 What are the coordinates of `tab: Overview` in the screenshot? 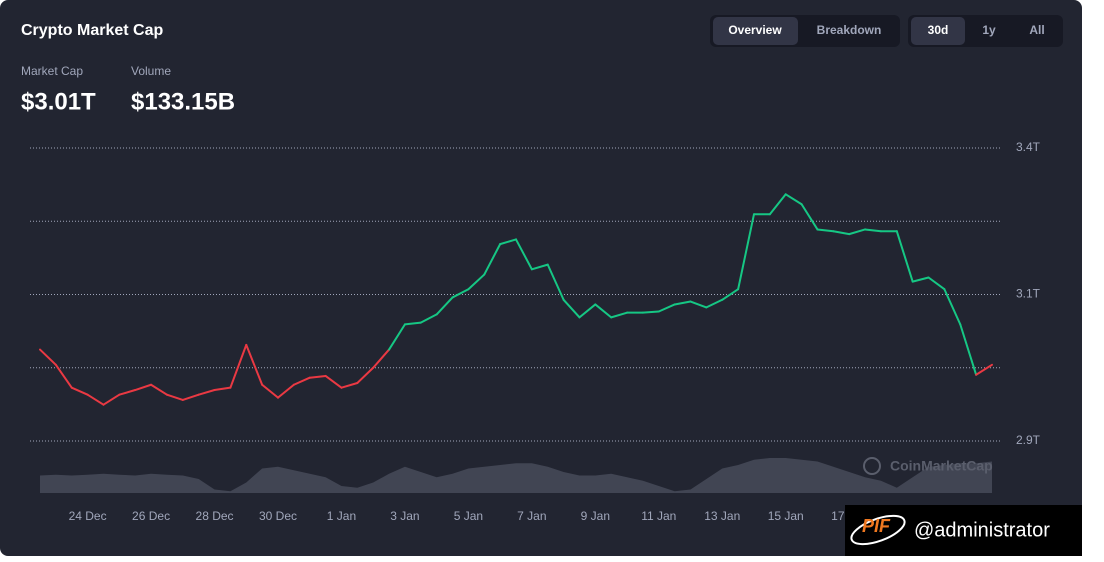 It's located at (755, 30).